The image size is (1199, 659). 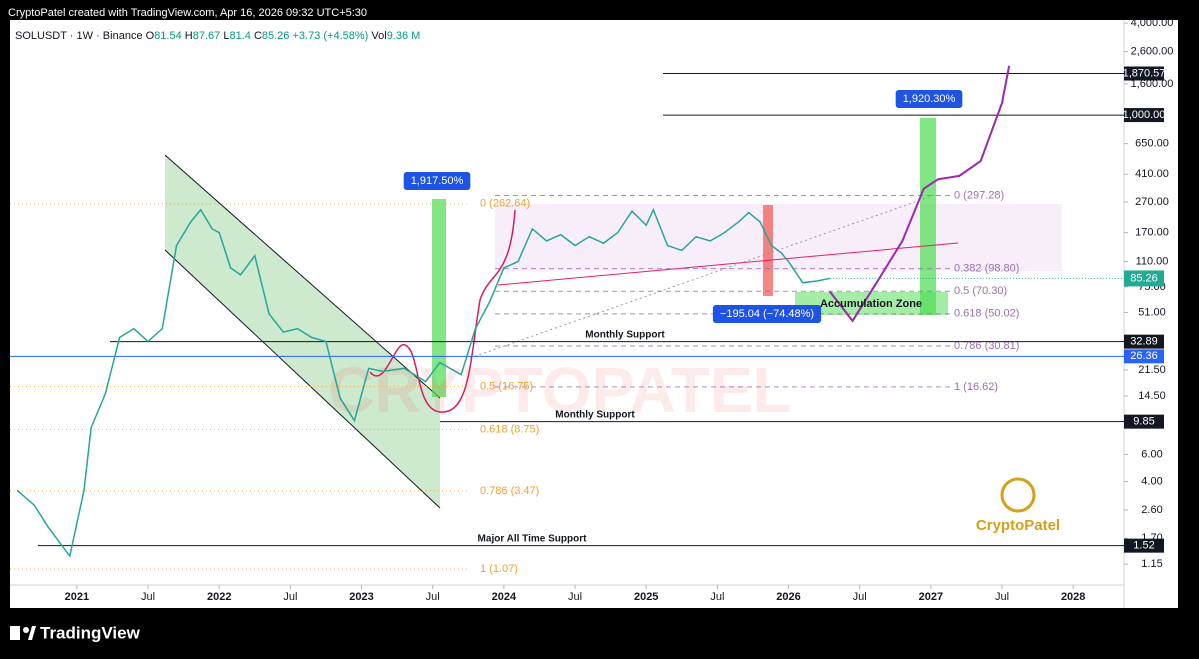 I want to click on path-drawing, so click(x=442, y=311).